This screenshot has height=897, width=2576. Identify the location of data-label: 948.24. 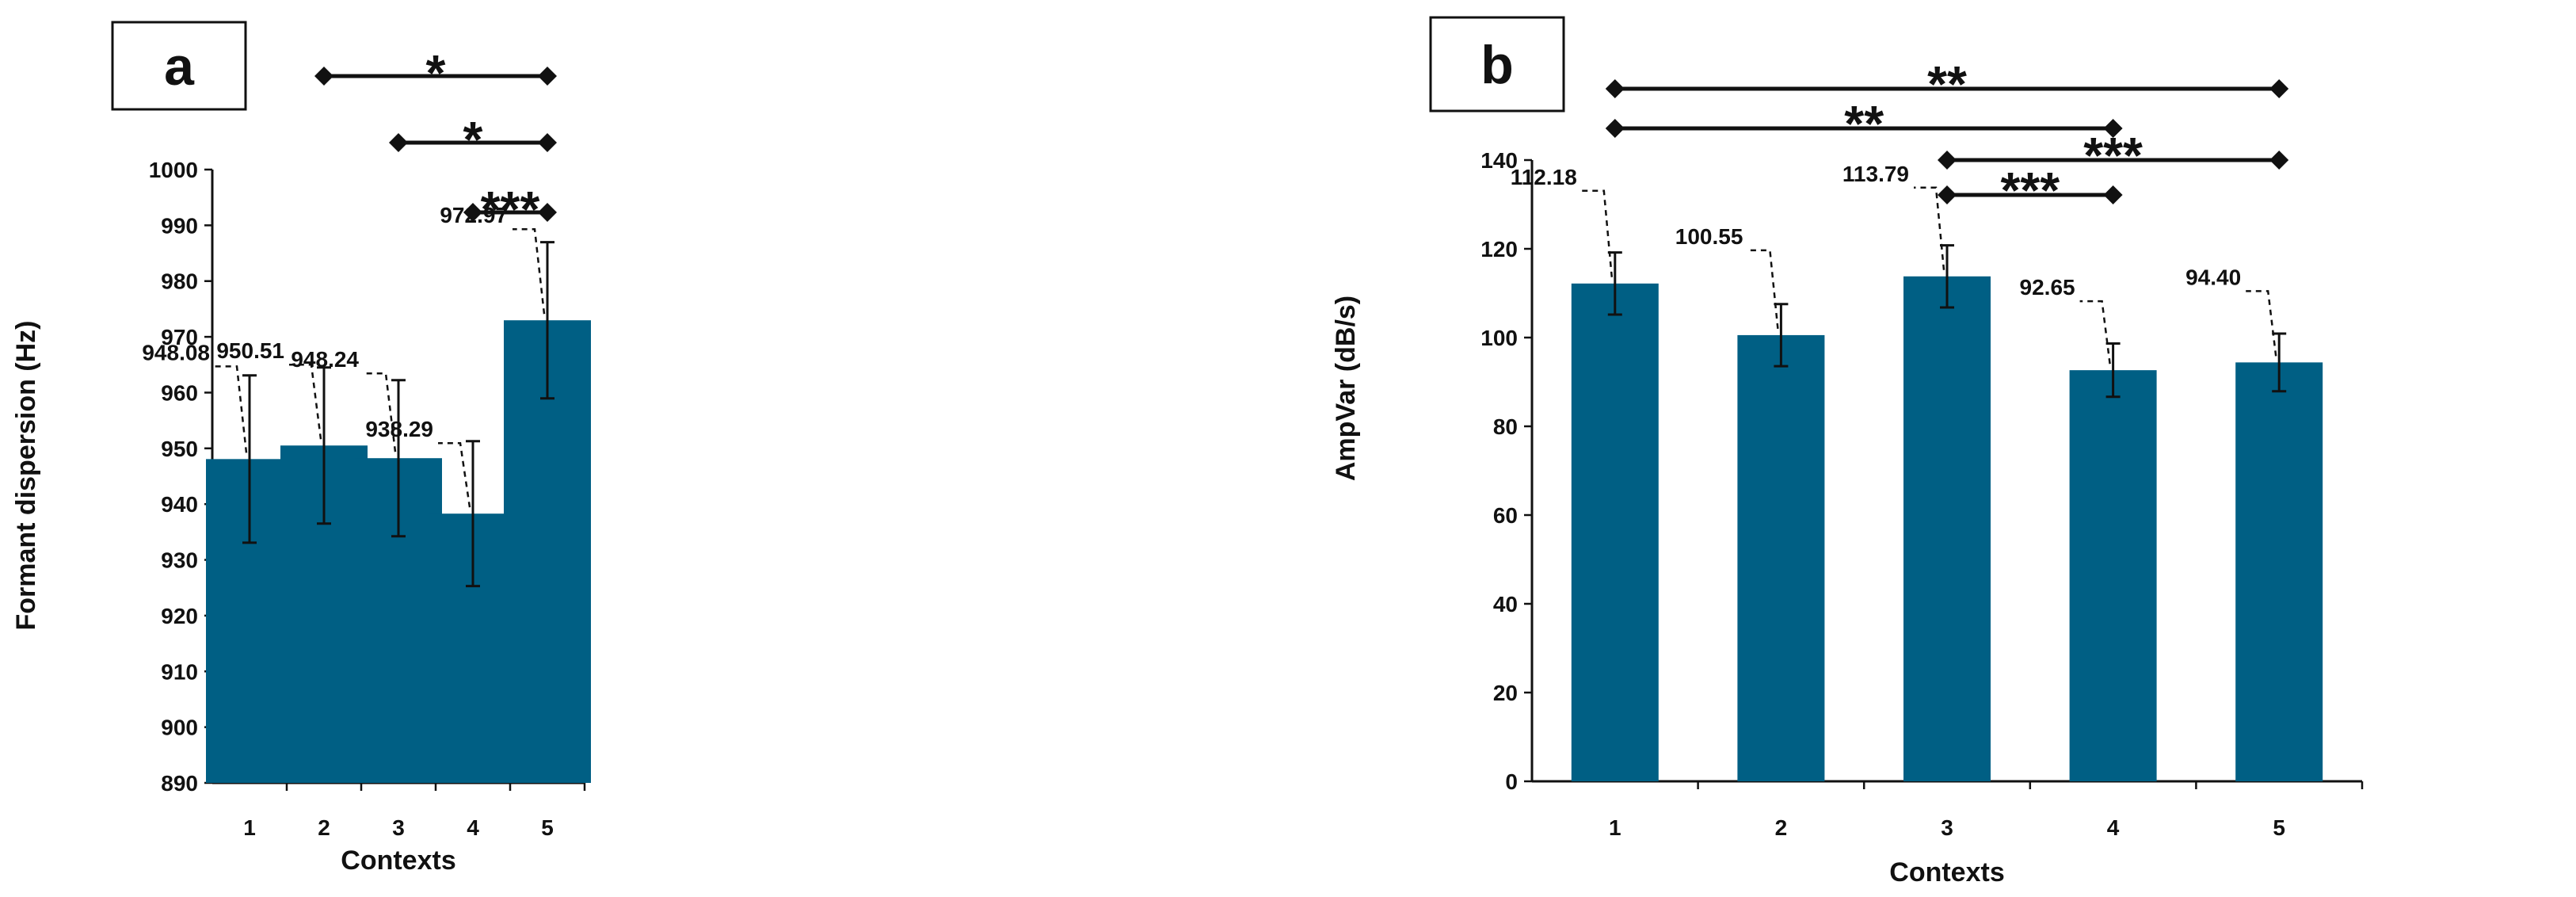
(325, 359).